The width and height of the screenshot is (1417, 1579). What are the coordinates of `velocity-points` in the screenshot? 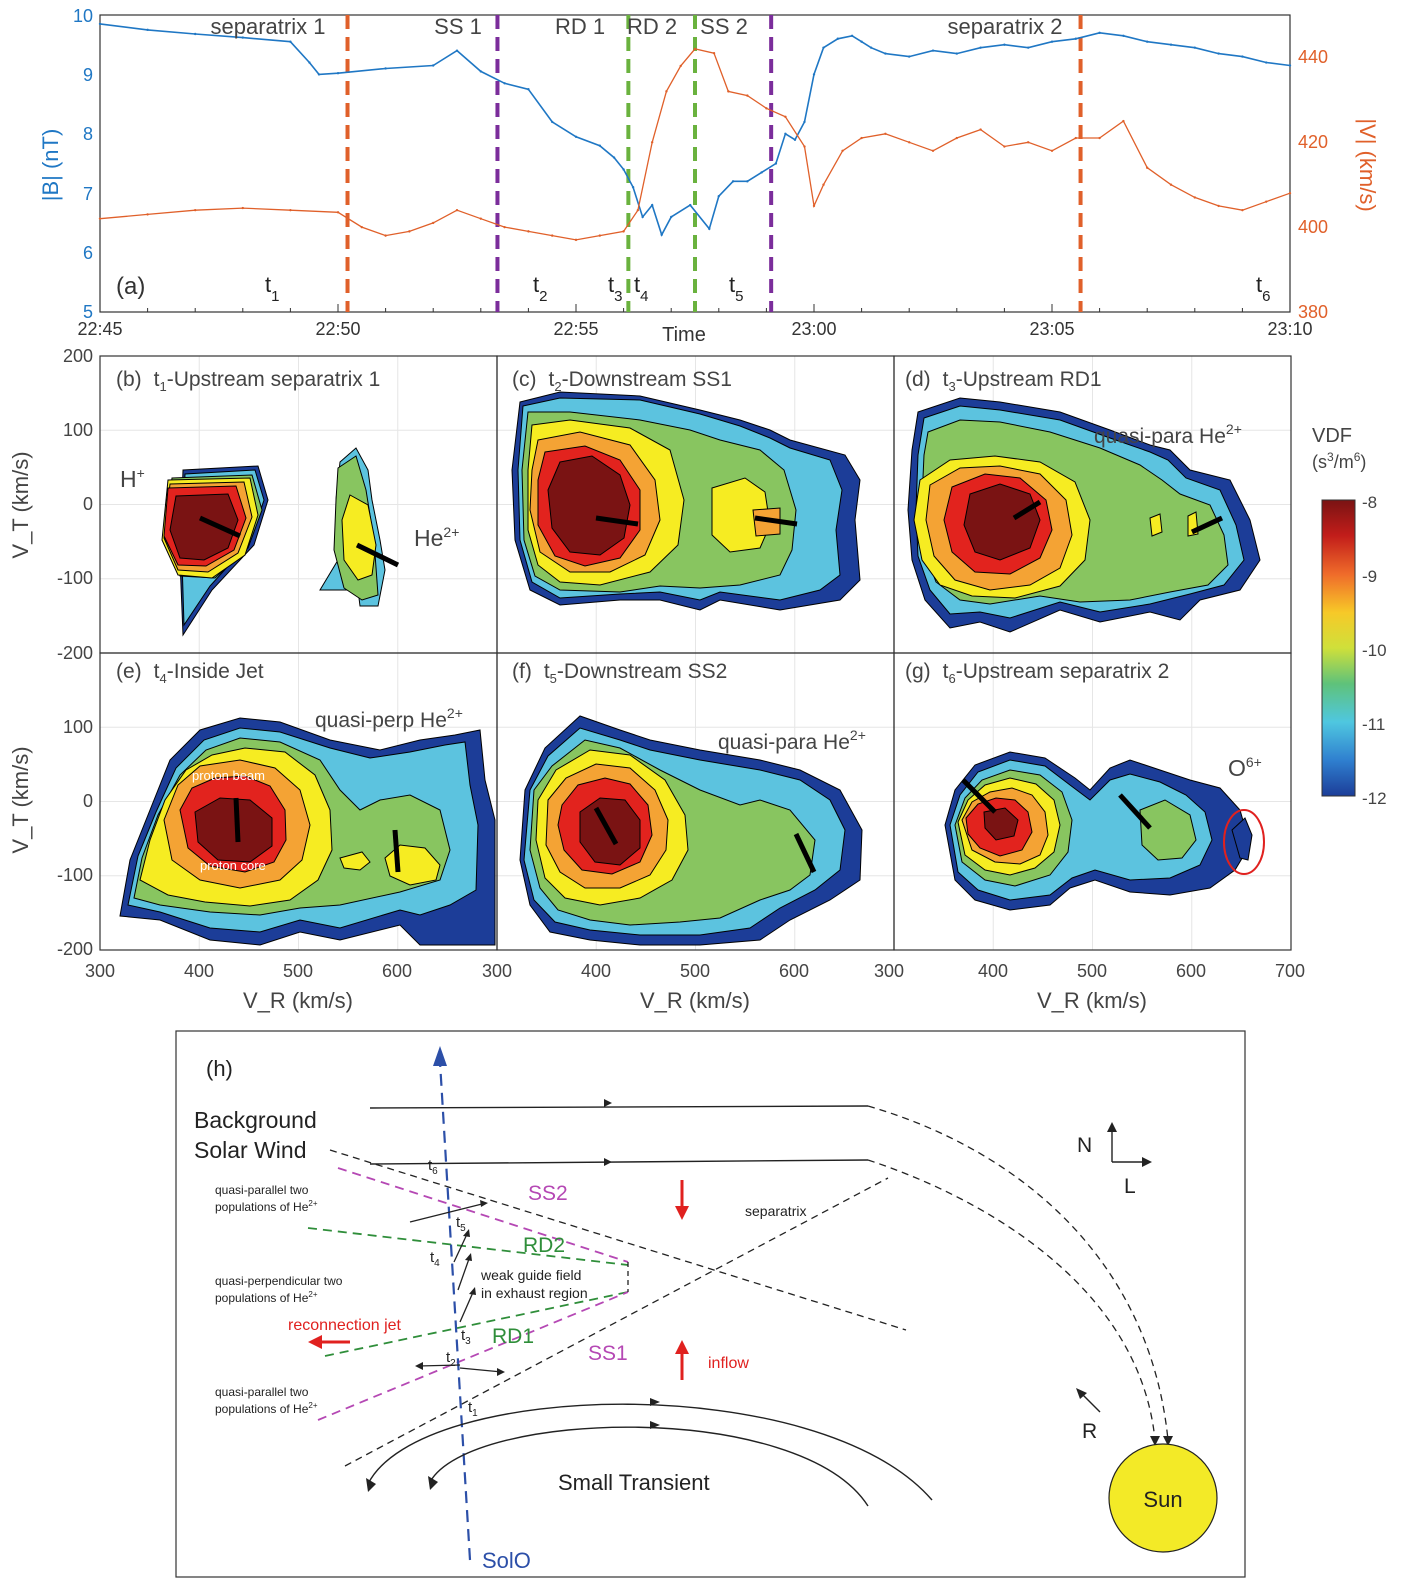 It's located at (695, 144).